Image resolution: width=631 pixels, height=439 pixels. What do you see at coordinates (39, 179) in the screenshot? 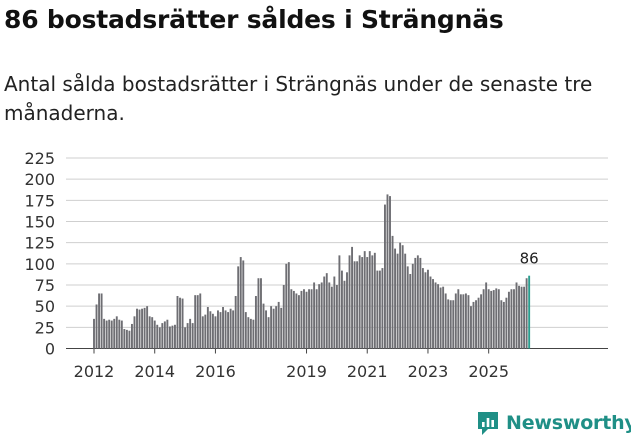
I see `y-tick-label: 200` at bounding box center [39, 179].